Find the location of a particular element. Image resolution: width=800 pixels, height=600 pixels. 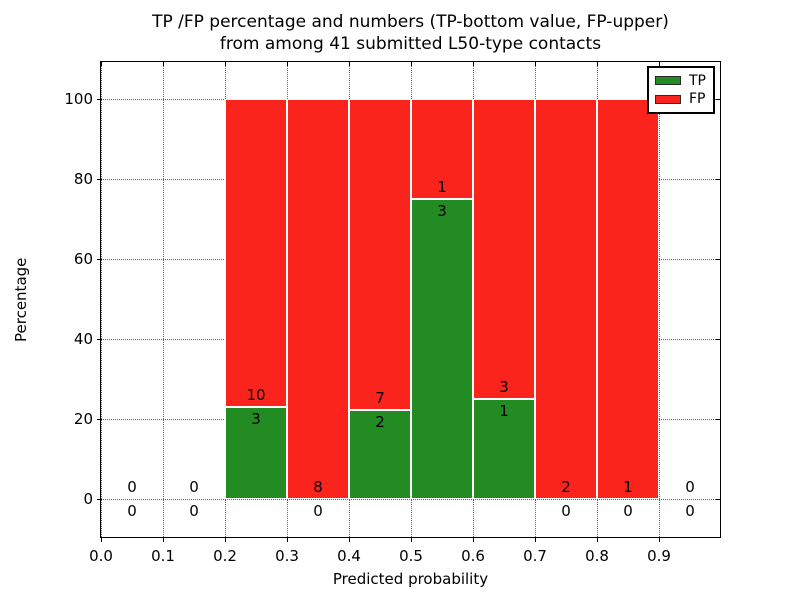

tp-count-label: 1 is located at coordinates (504, 411).